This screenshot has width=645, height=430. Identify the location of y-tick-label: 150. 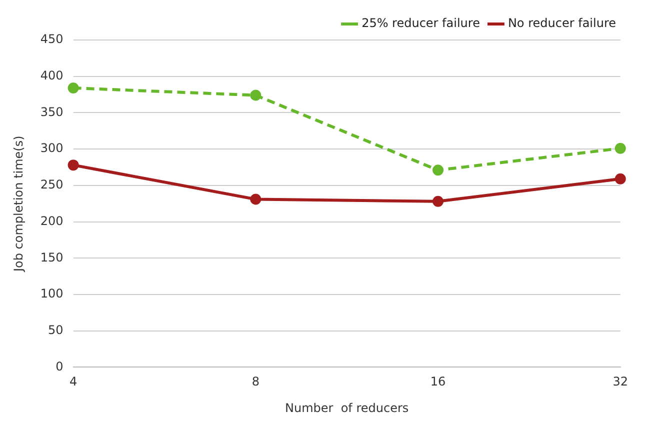
(52, 257).